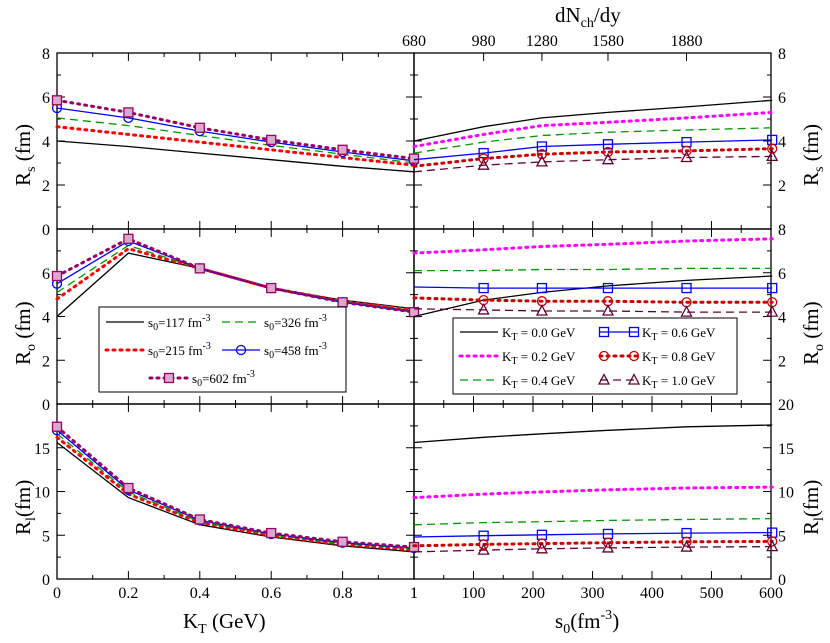  I want to click on series-line-rl-s0-k-t-0-6-gev, so click(593, 534).